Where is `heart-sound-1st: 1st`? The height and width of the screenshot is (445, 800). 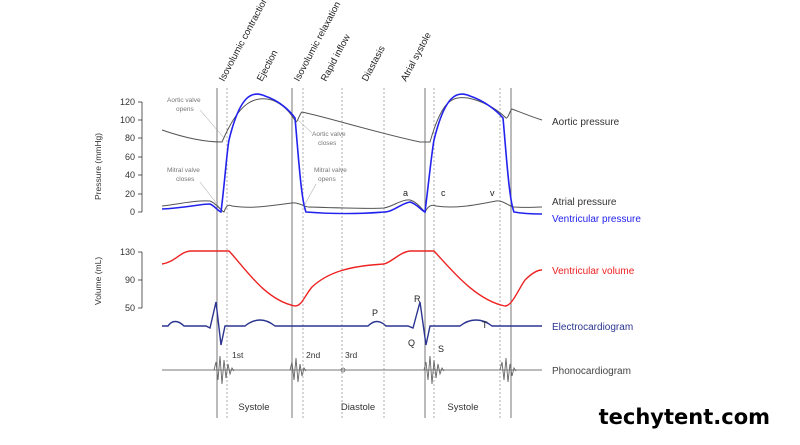
heart-sound-1st: 1st is located at coordinates (238, 355).